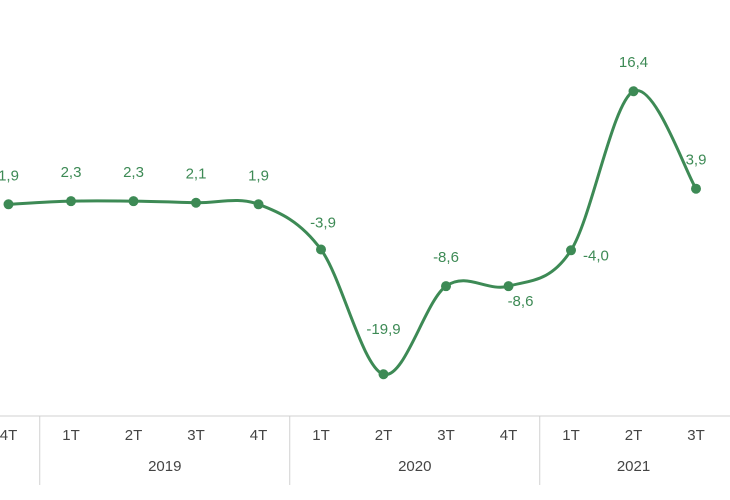 Image resolution: width=730 pixels, height=500 pixels. Describe the element at coordinates (383, 329) in the screenshot. I see `value-label: -19,9` at that location.